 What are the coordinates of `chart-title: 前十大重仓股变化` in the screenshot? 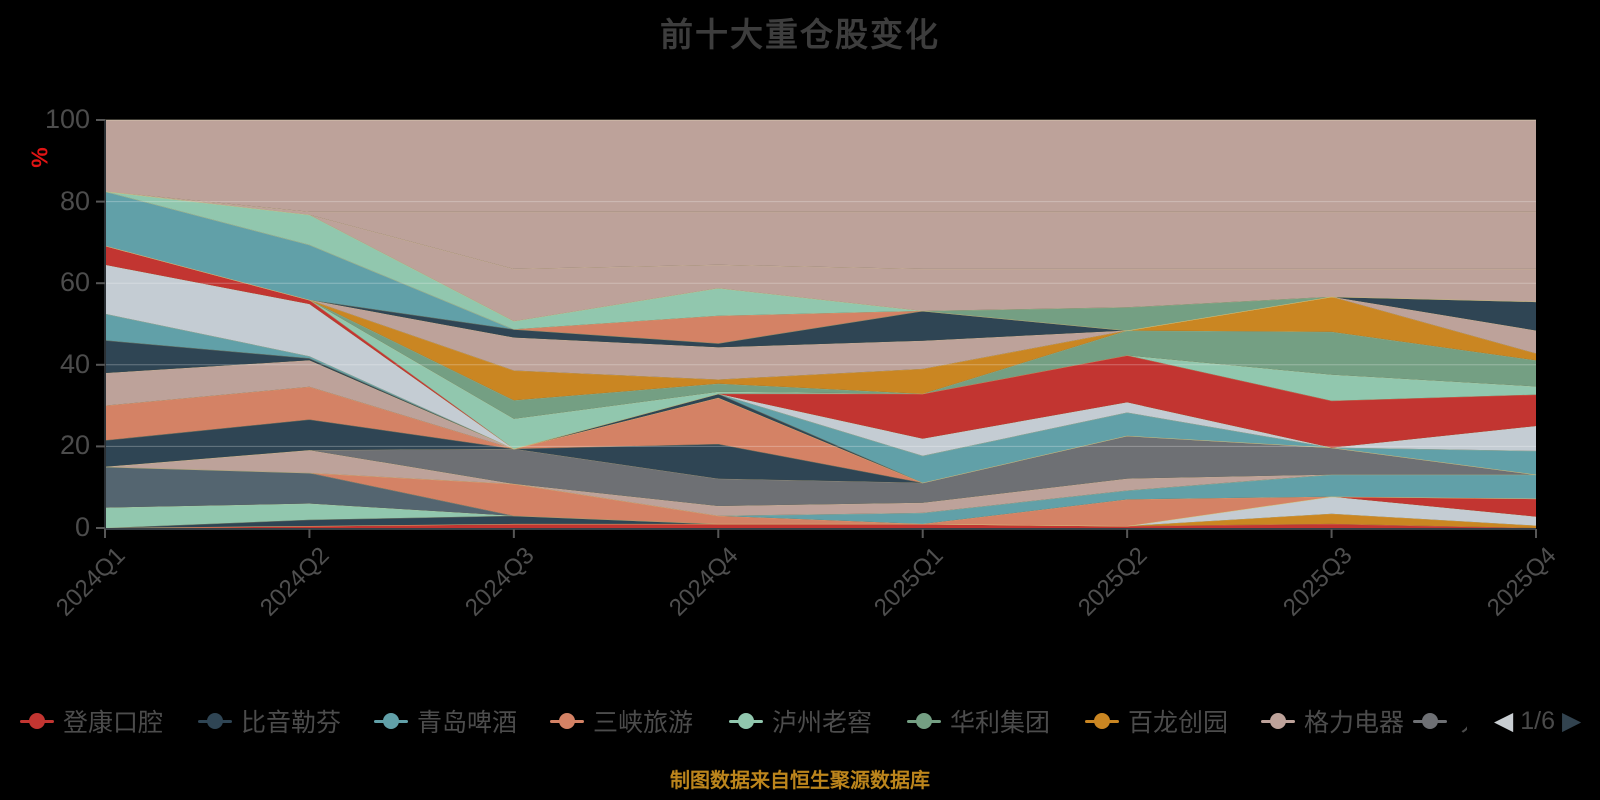 It's located at (800, 34).